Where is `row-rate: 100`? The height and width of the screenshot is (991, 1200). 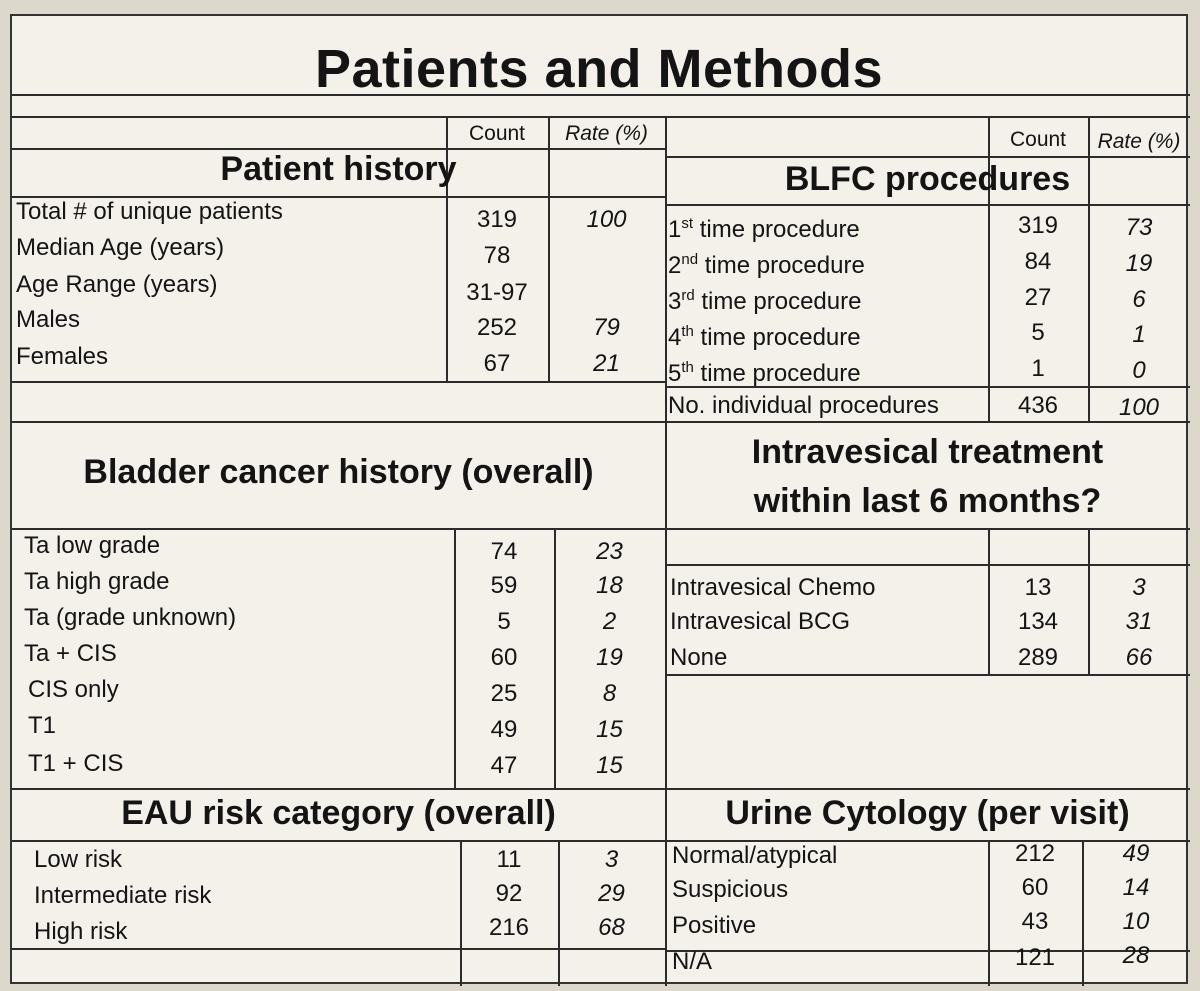 row-rate: 100 is located at coordinates (606, 219).